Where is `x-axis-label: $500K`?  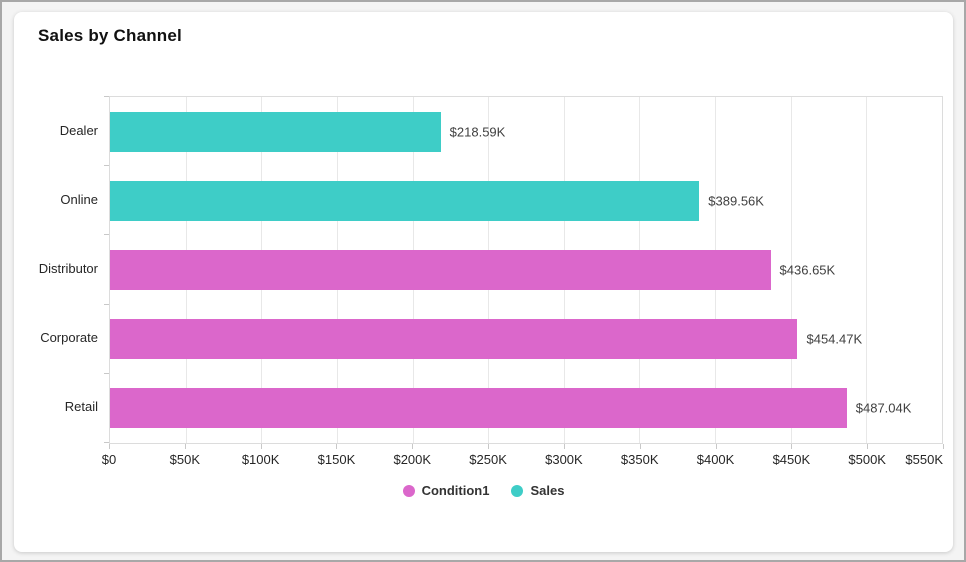
x-axis-label: $500K is located at coordinates (867, 459).